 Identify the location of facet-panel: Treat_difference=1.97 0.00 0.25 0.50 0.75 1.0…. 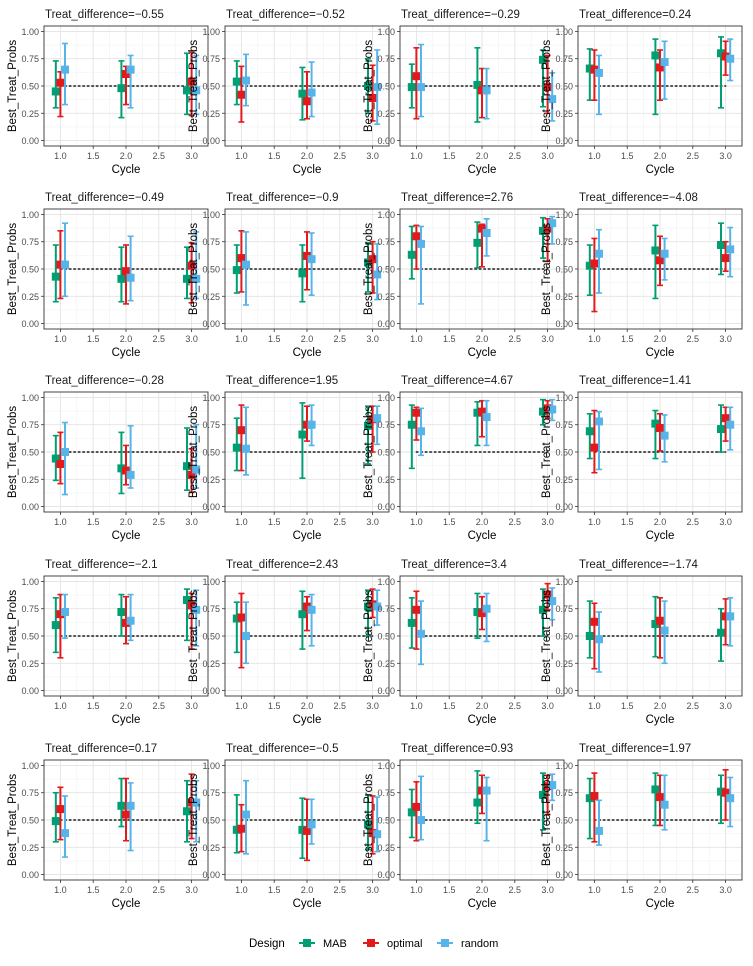
(642, 826).